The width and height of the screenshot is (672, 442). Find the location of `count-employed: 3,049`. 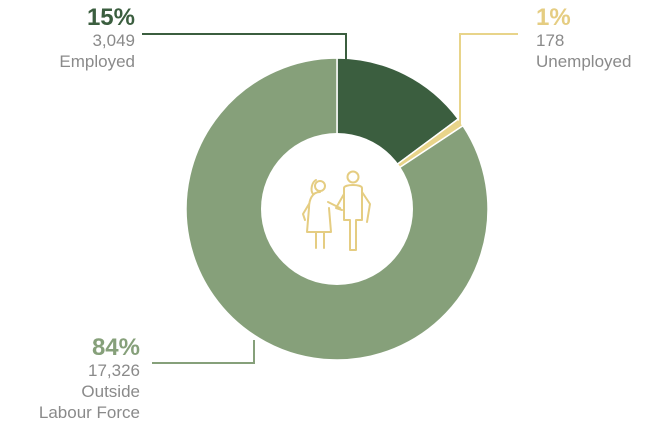

count-employed: 3,049 is located at coordinates (113, 40).